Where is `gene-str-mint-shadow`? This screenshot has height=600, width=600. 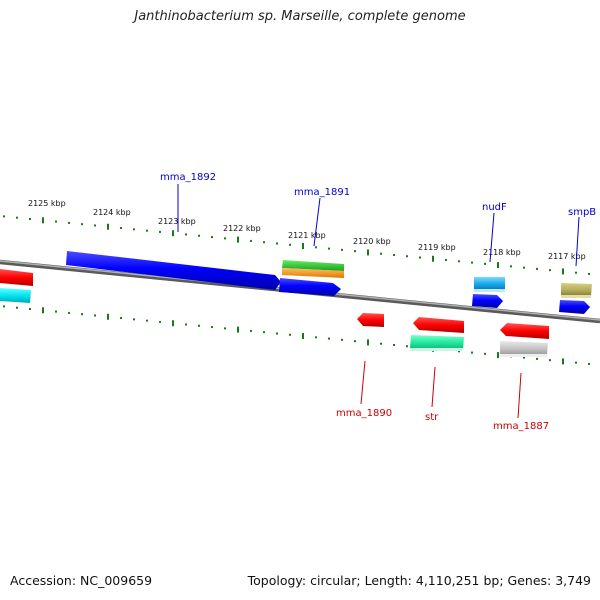
gene-str-mint-shadow is located at coordinates (436, 349).